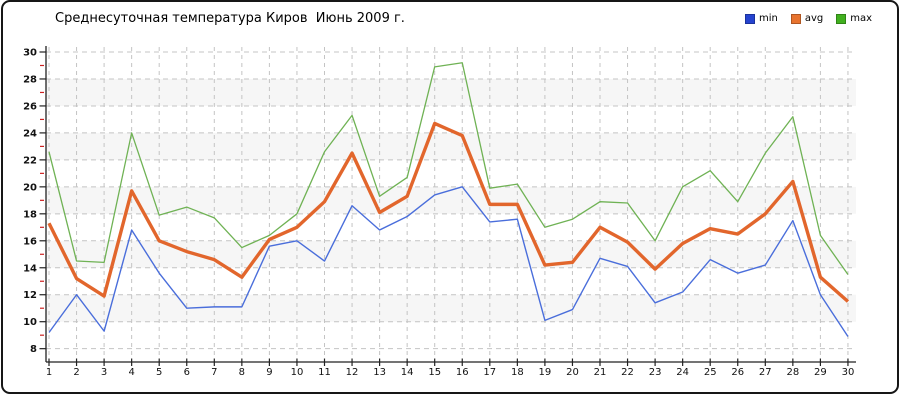 The width and height of the screenshot is (900, 400). I want to click on x-tick-label: 21, so click(600, 372).